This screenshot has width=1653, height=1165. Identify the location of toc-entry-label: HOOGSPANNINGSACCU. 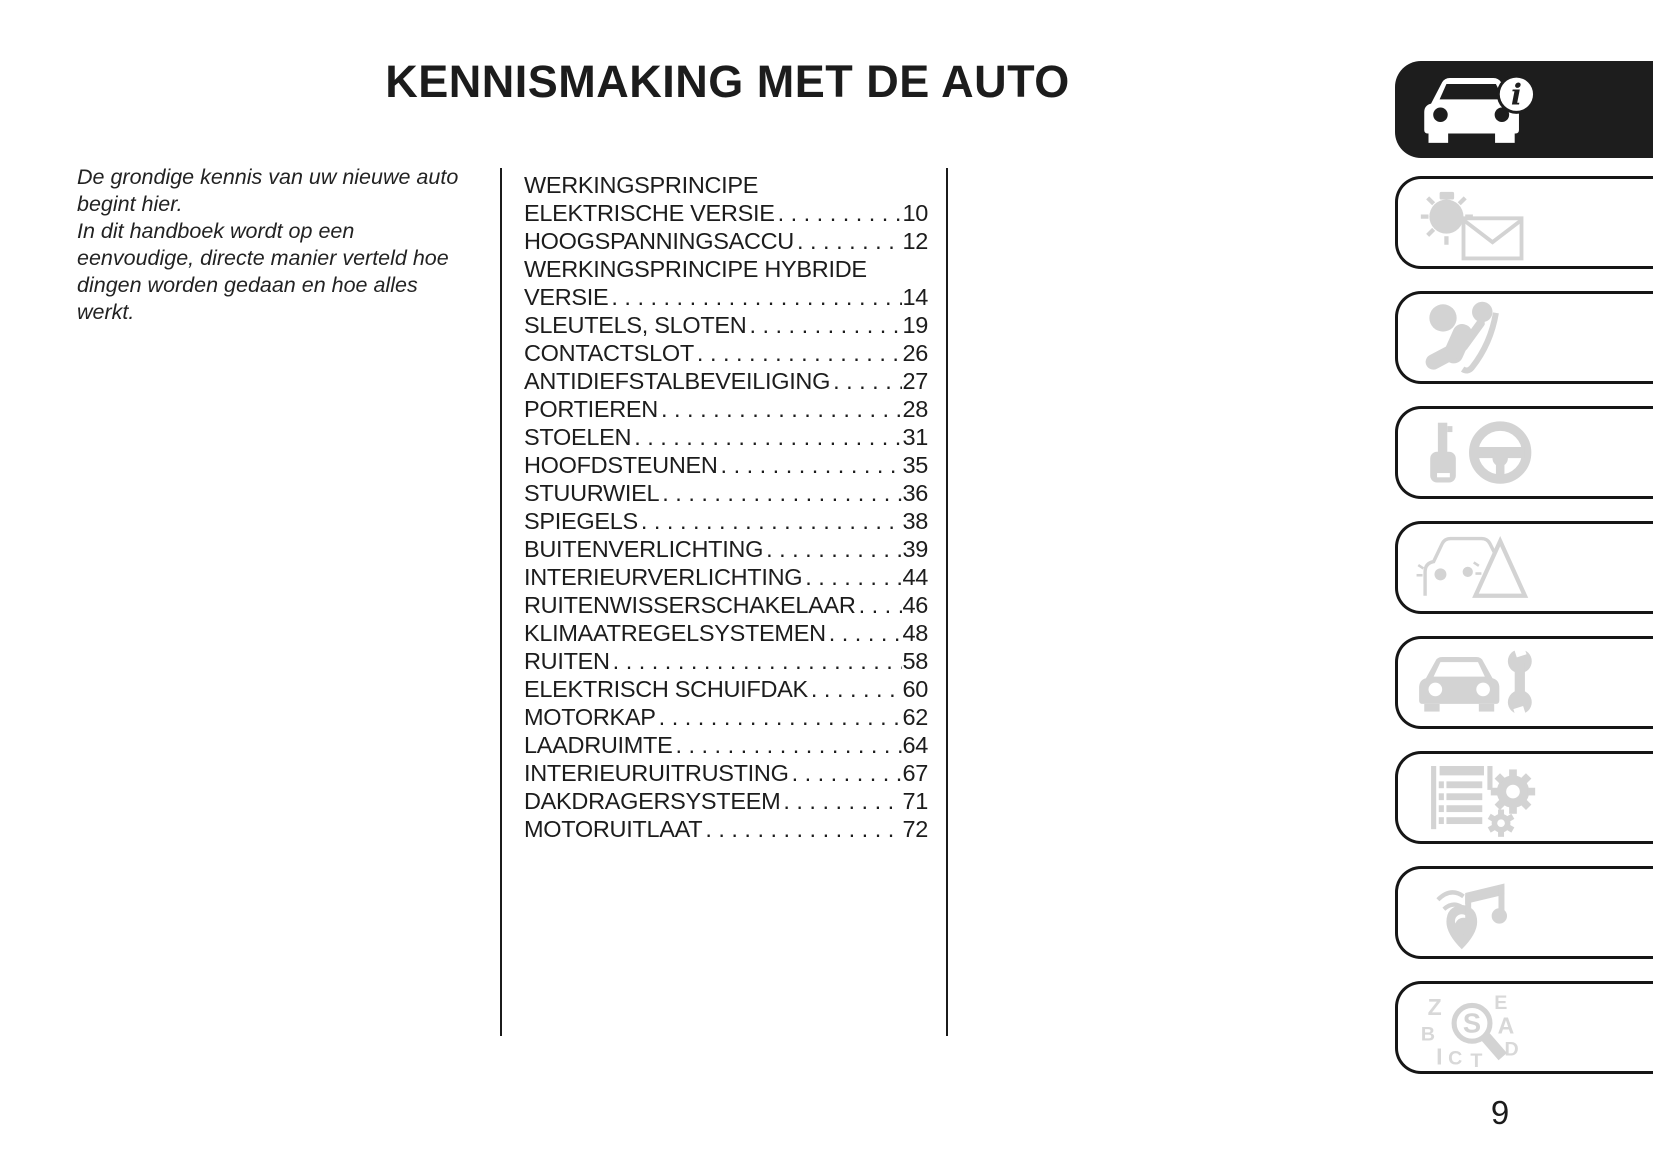
(659, 241).